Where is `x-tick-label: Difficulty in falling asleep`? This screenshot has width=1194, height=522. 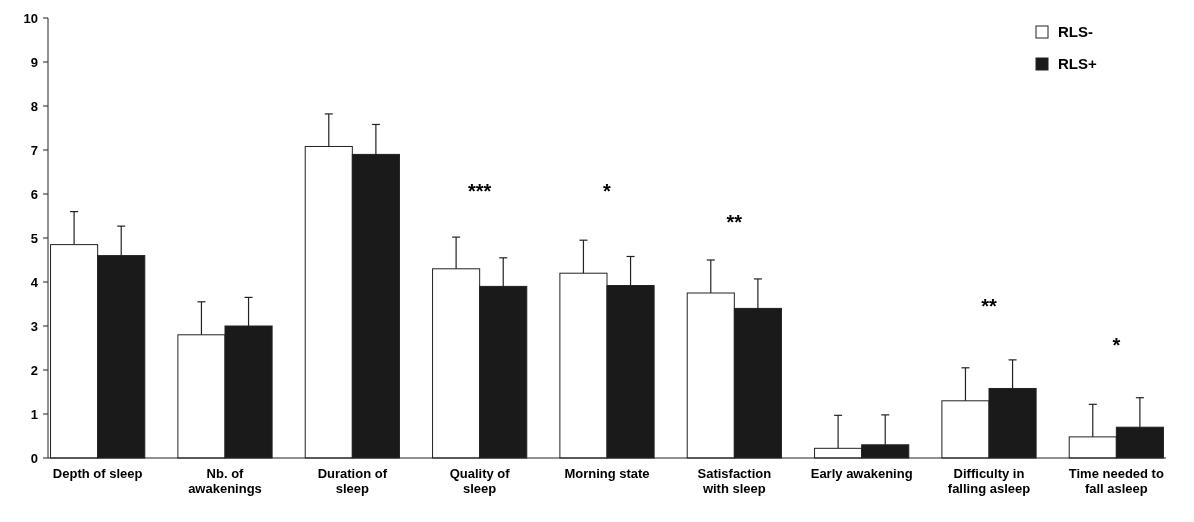
x-tick-label: Difficulty in falling asleep is located at coordinates (989, 481).